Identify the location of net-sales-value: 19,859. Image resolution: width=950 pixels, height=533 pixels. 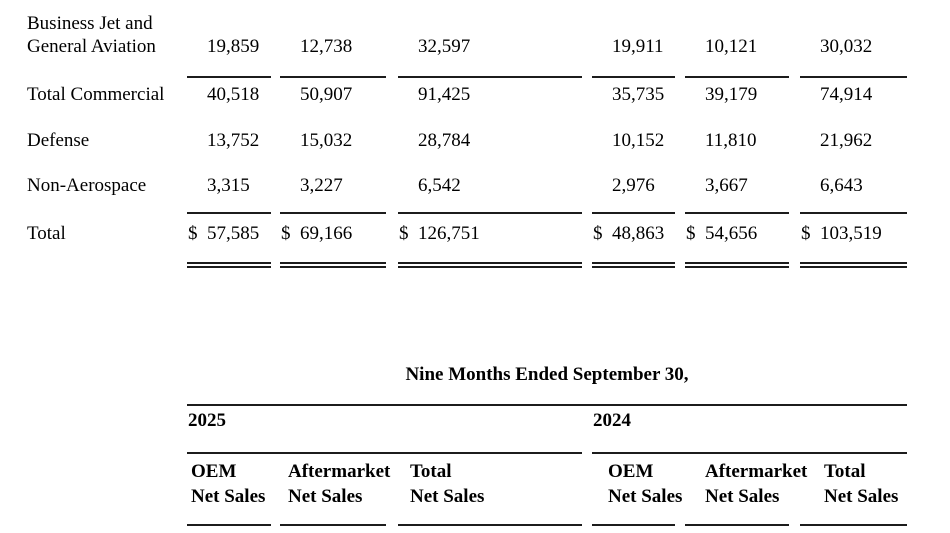
(229, 46).